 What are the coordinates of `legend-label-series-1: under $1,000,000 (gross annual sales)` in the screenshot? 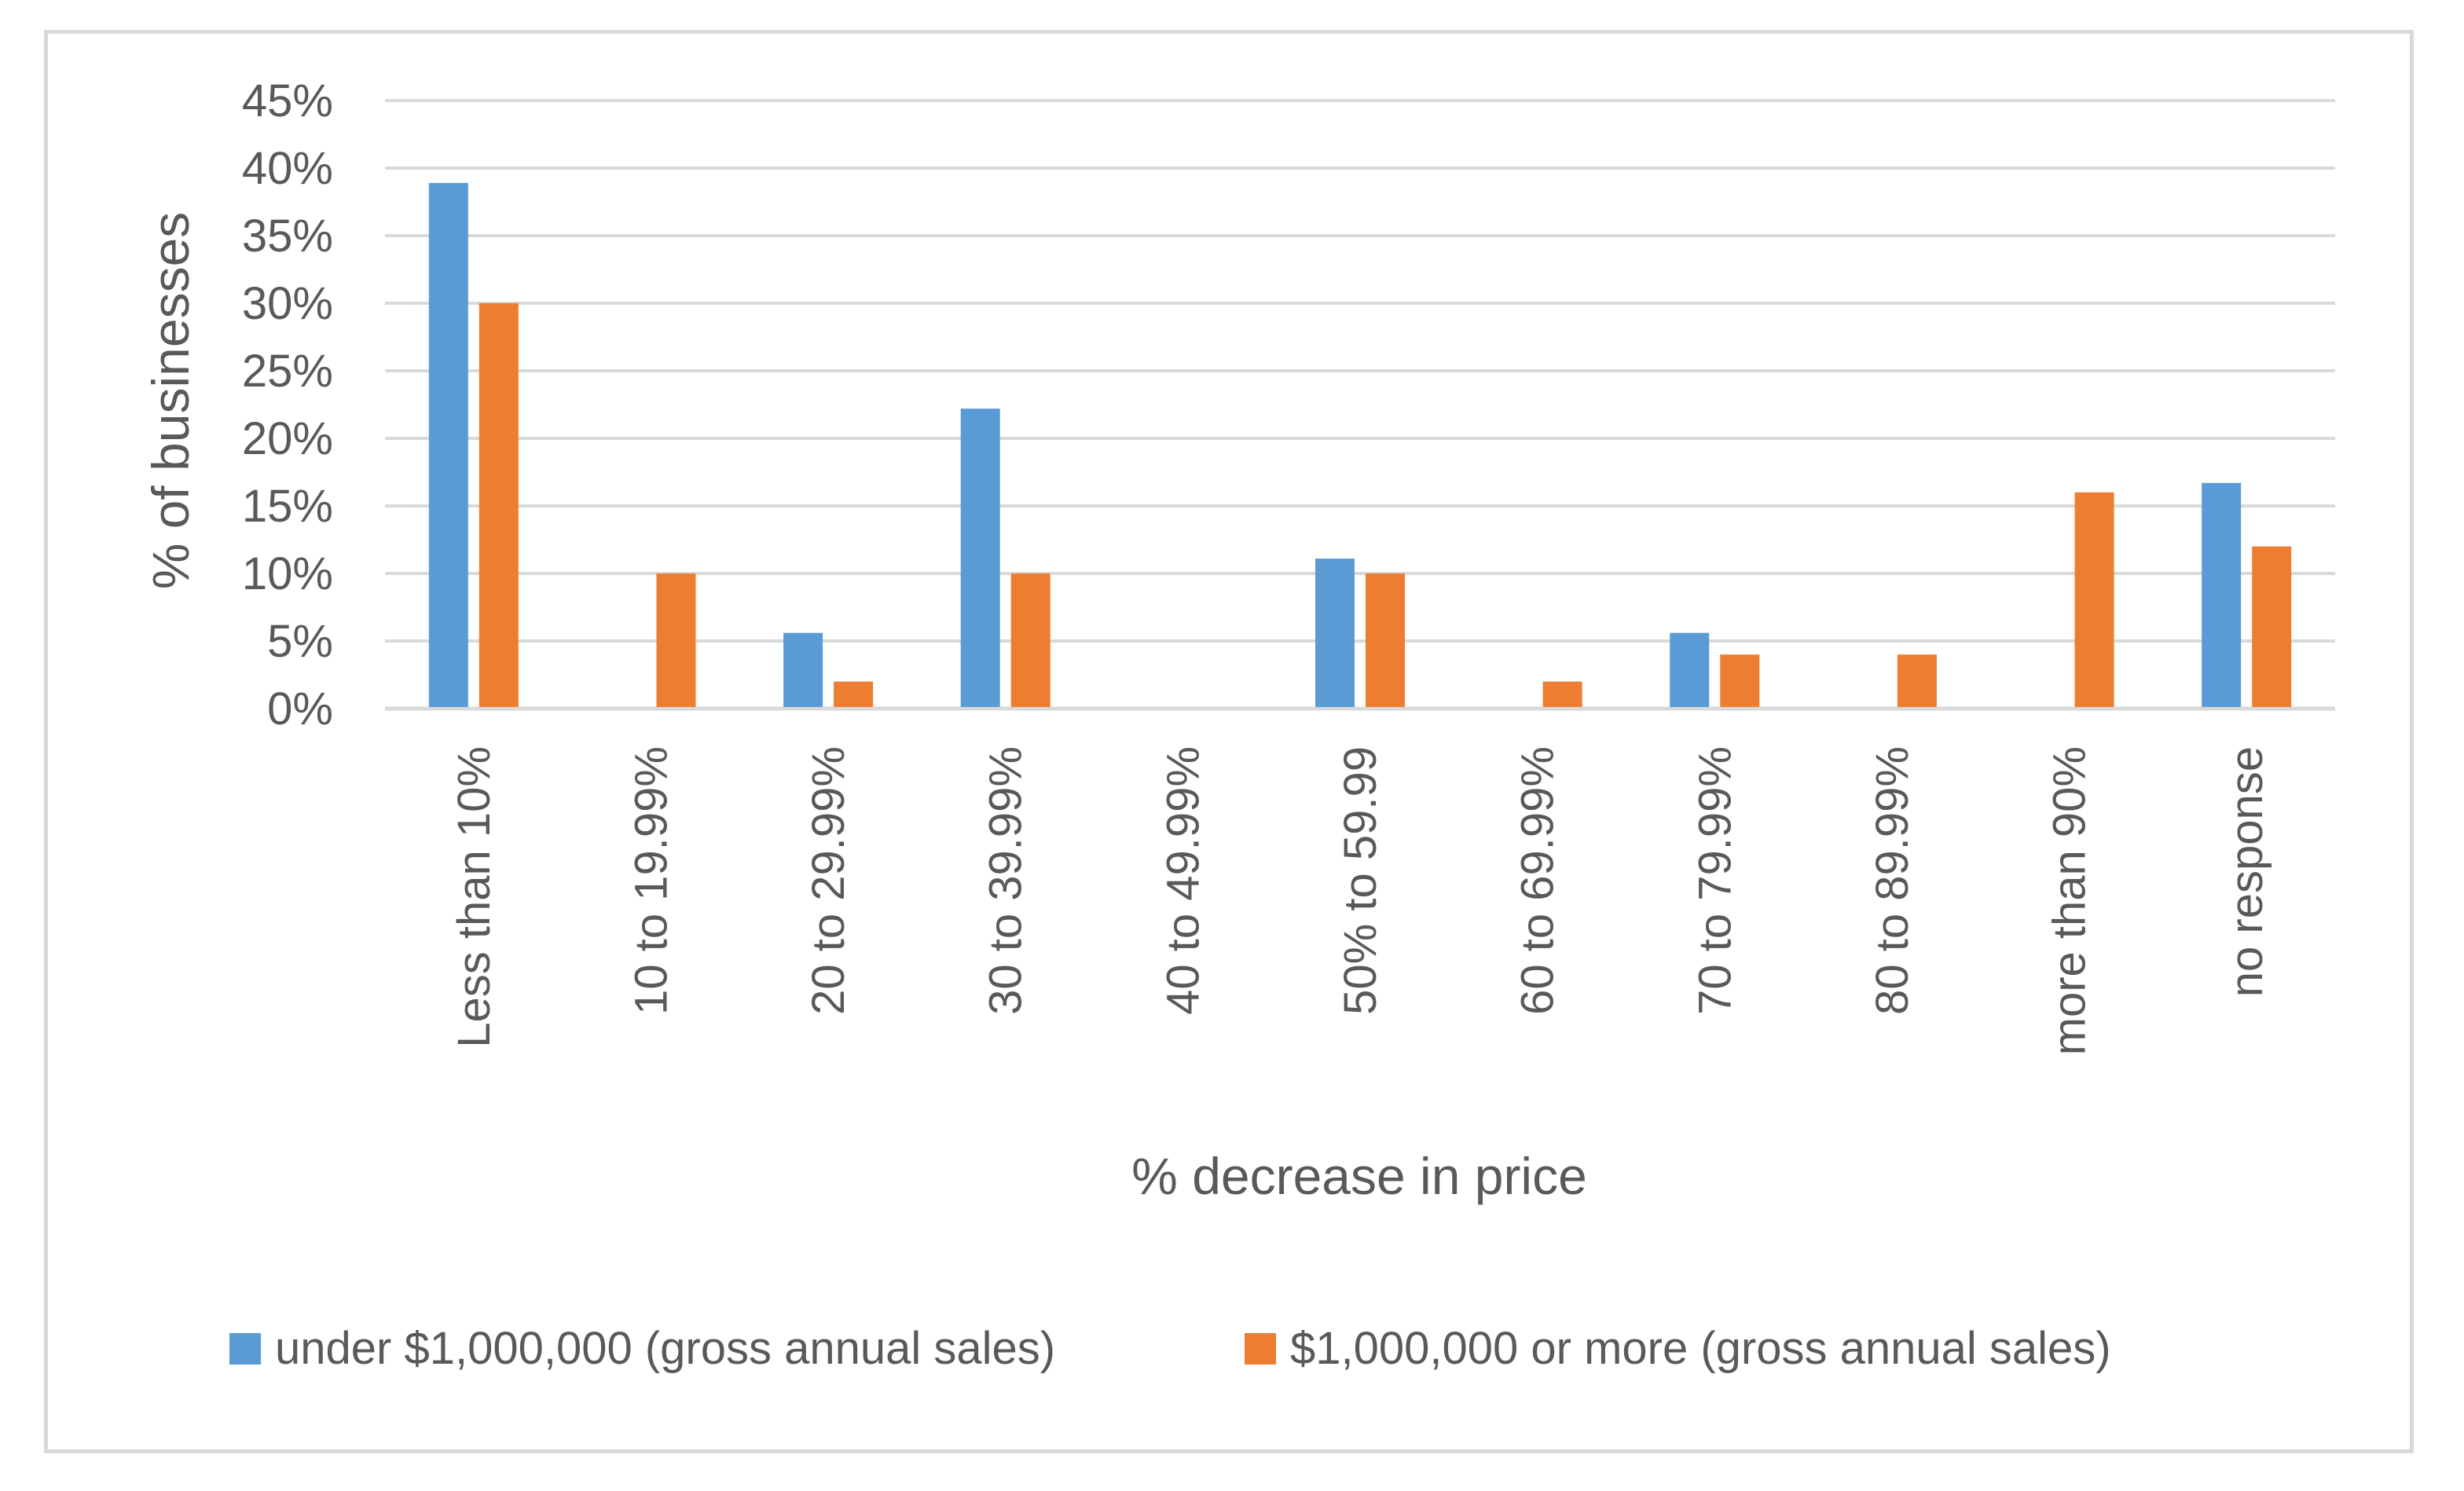 It's located at (665, 1348).